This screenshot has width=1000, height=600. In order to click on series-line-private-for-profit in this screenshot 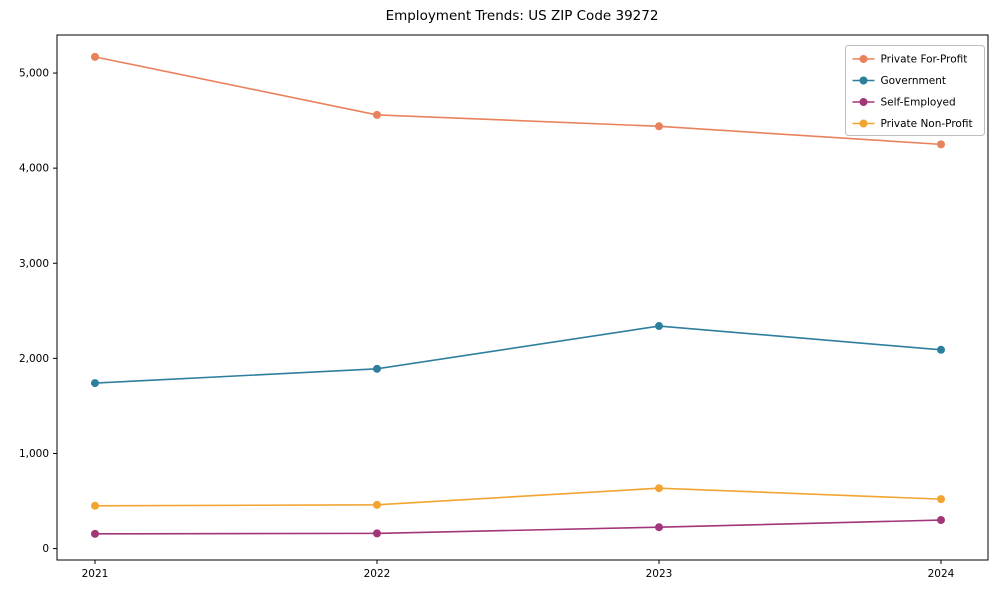, I will do `click(518, 101)`.